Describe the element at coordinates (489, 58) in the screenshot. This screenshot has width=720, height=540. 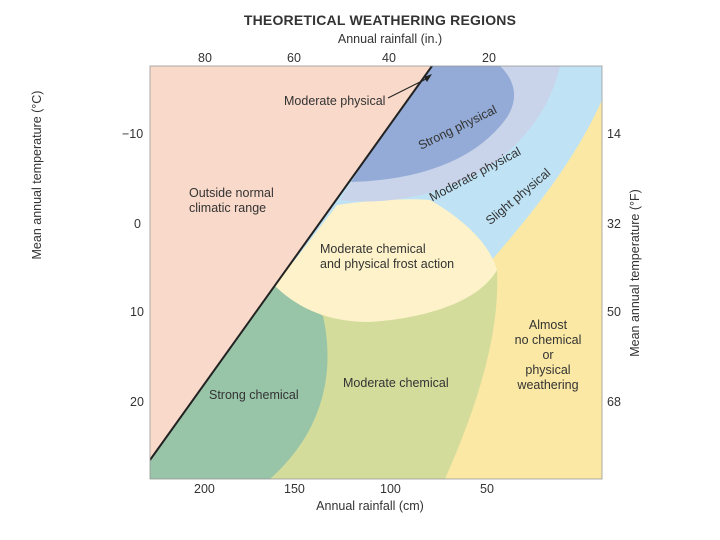
I see `top-tick-20: 20` at that location.